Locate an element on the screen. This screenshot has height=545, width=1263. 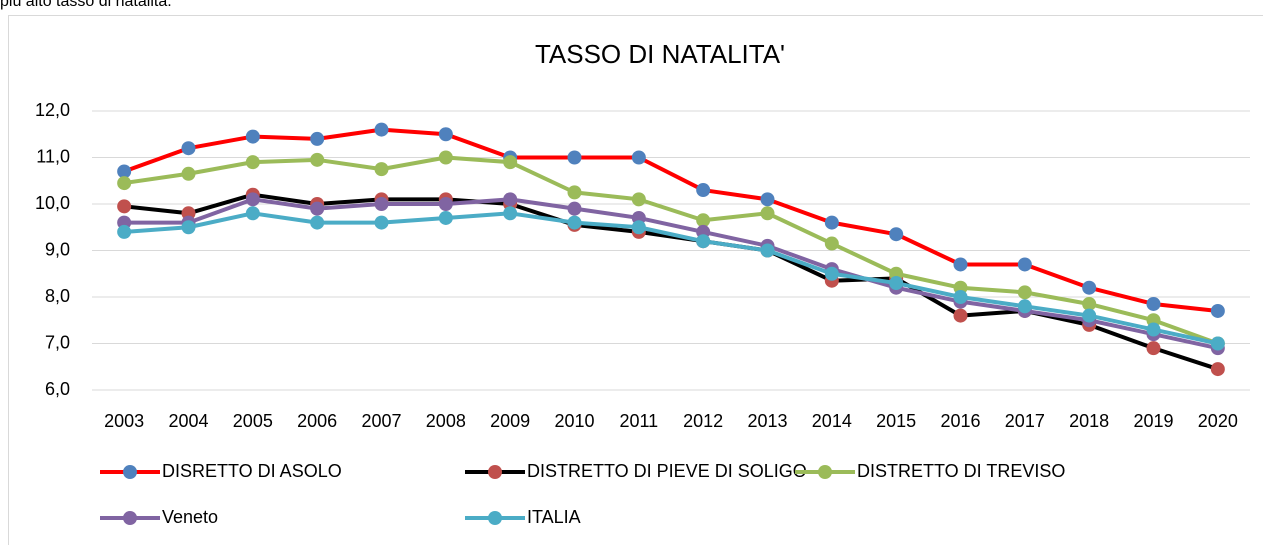
y-tick-label: 12,0 is located at coordinates (52, 110).